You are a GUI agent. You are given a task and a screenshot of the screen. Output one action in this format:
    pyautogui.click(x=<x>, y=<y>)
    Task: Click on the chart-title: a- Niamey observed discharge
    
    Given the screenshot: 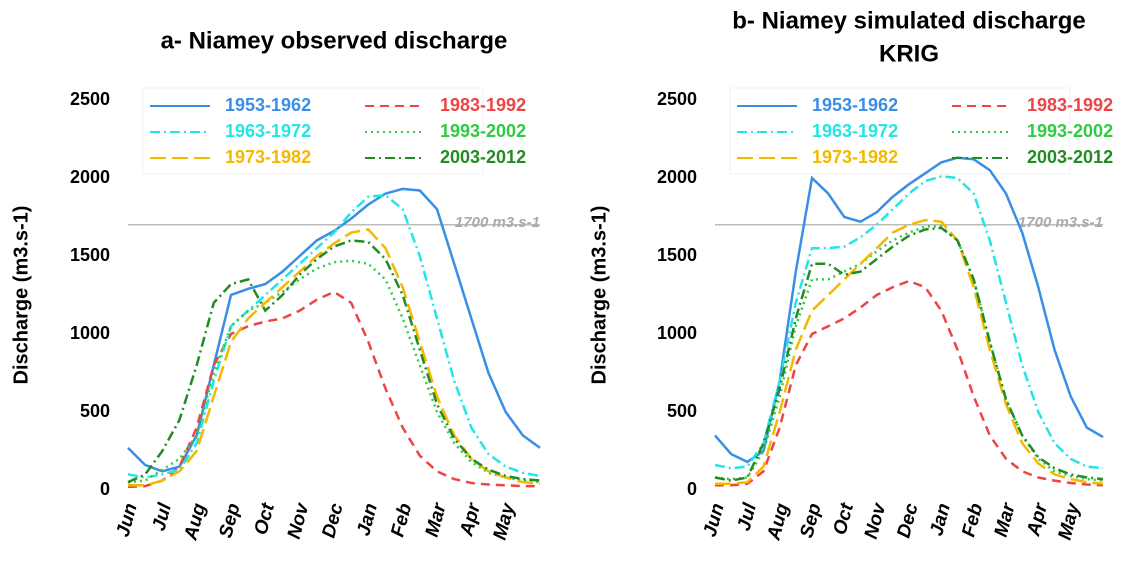 What is the action you would take?
    pyautogui.click(x=334, y=40)
    